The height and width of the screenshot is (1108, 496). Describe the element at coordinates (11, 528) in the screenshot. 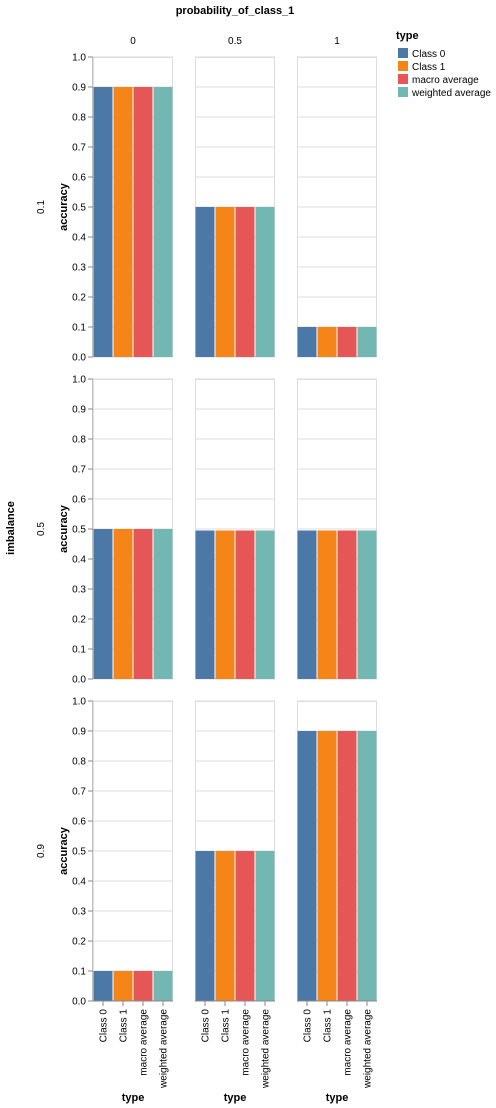

I see `row-facet-title: imbalance` at that location.